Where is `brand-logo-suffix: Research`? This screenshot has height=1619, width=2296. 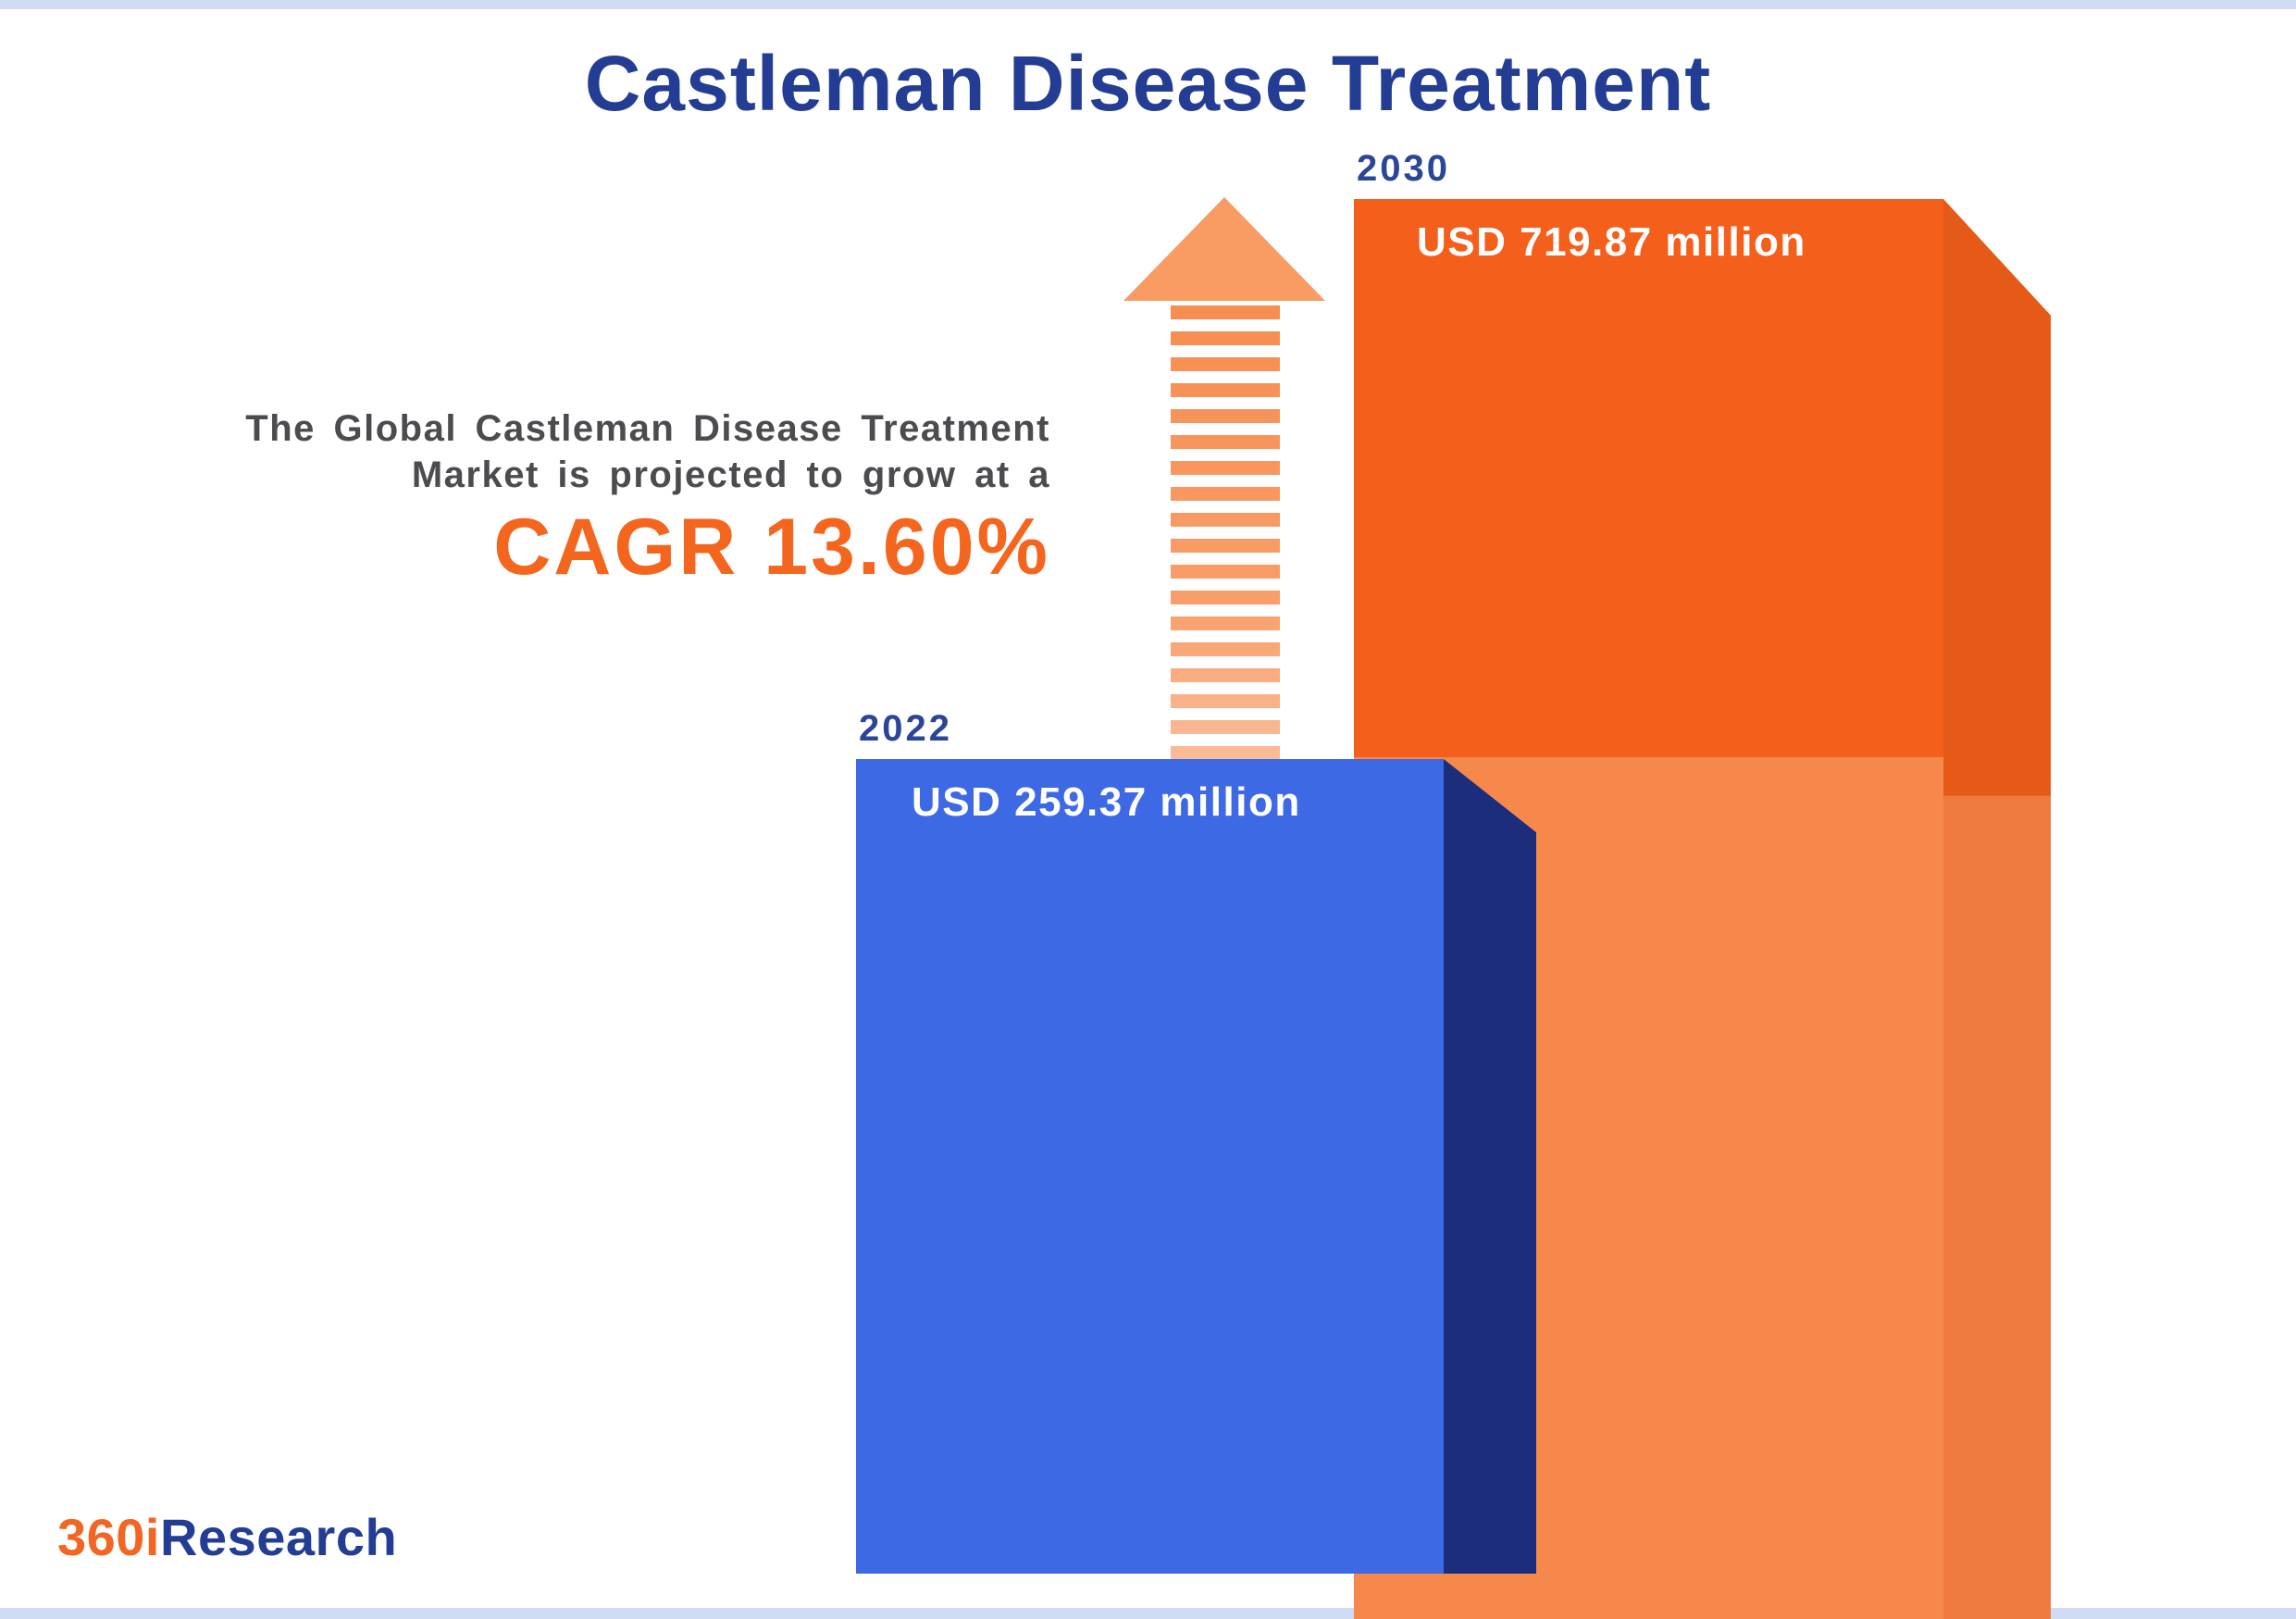 brand-logo-suffix: Research is located at coordinates (279, 1537).